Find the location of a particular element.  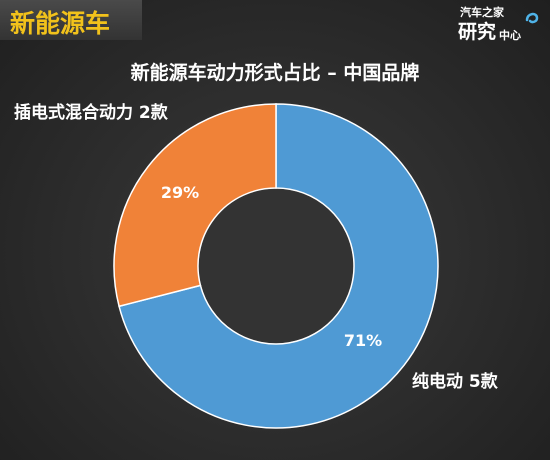

logo-line3: 中心 is located at coordinates (510, 35).